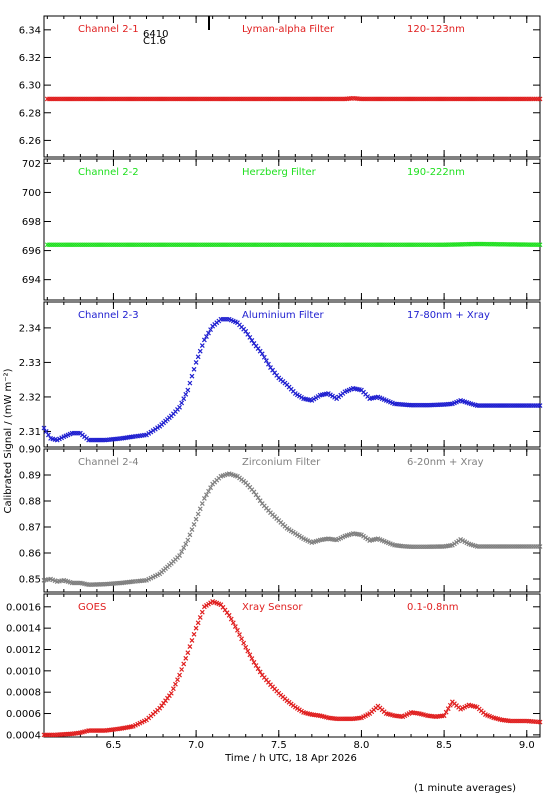  I want to click on y-tick-label: 0.88, so click(30, 502).